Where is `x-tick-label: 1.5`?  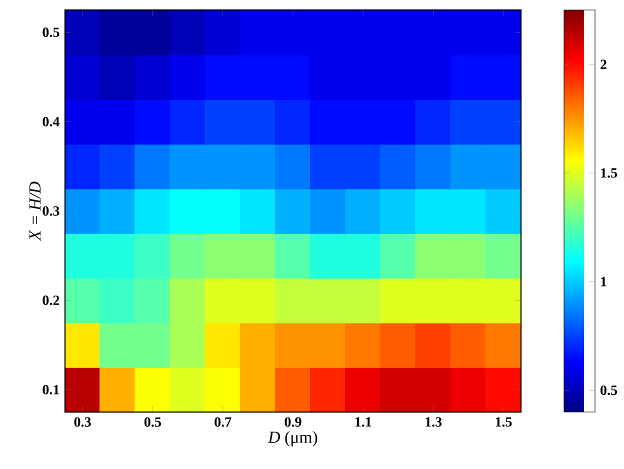
x-tick-label: 1.5 is located at coordinates (504, 422).